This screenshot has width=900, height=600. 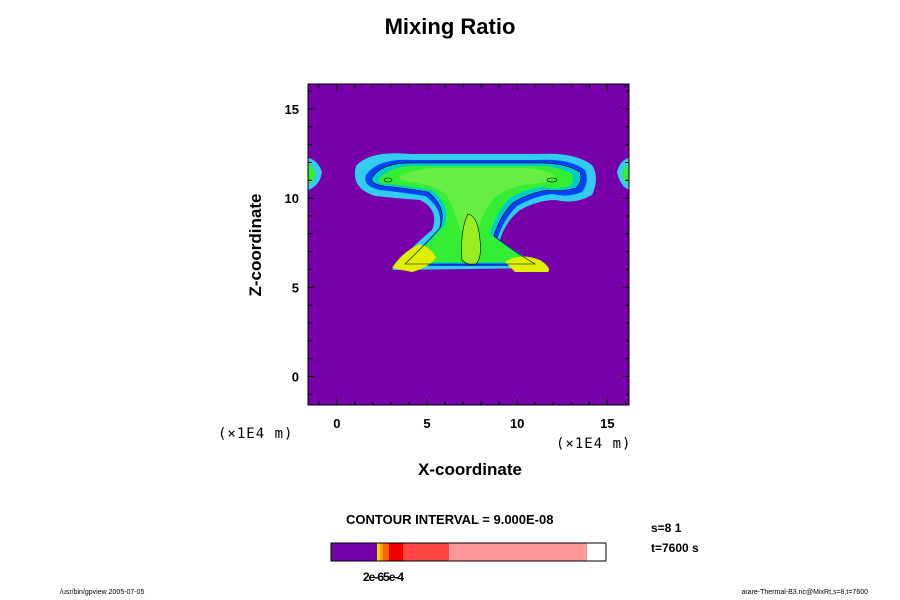 I want to click on contour-fill-lightgreen, so click(x=477, y=199).